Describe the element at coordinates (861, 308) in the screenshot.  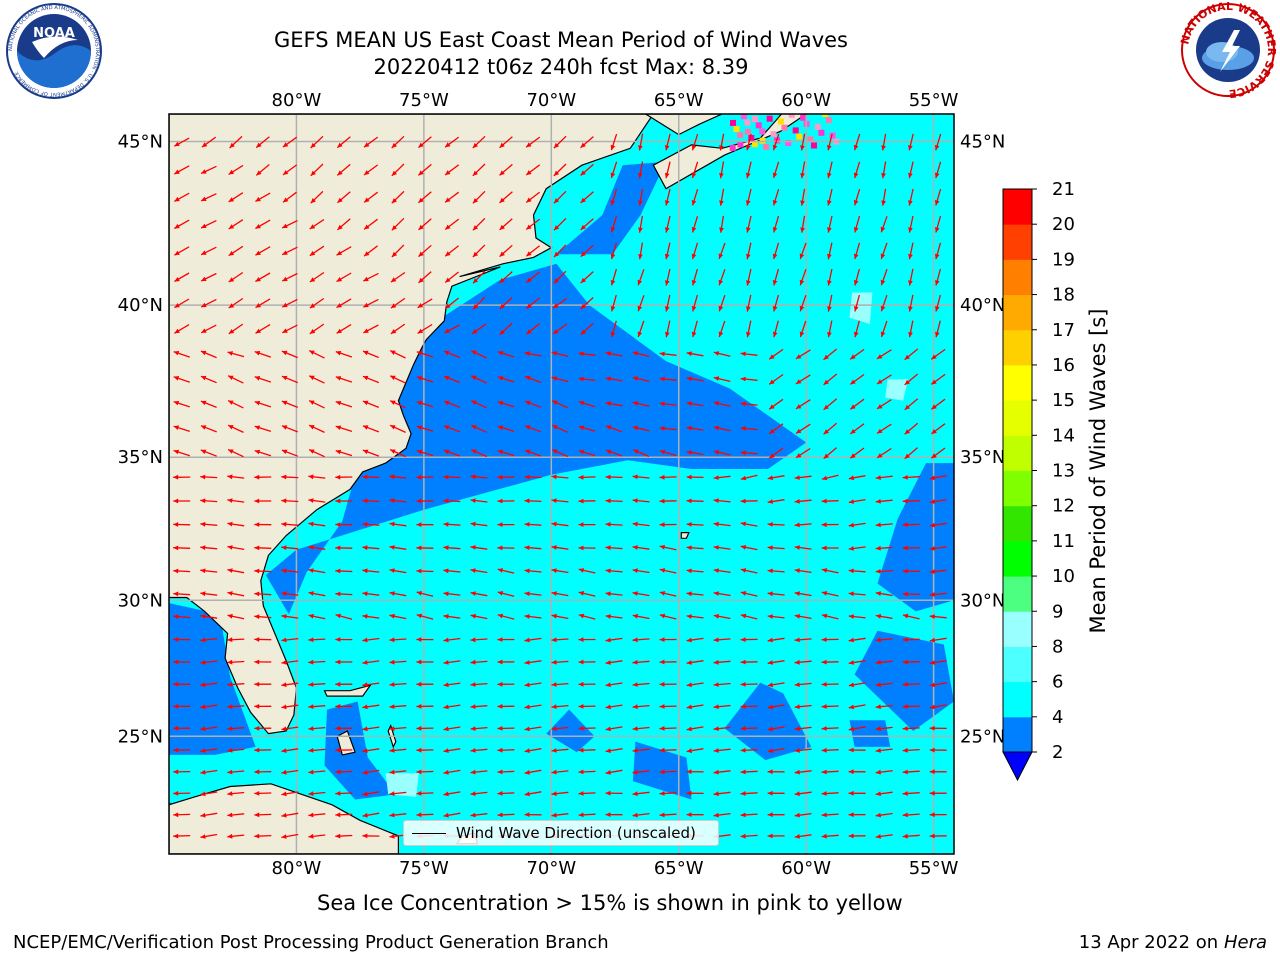
I see `longer-period-region` at that location.